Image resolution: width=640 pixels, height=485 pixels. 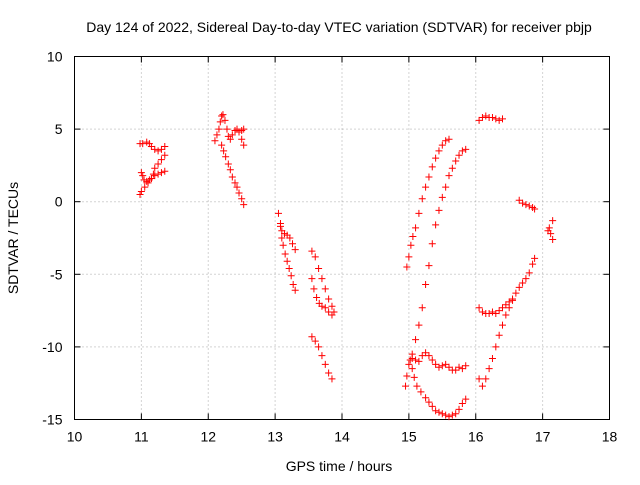 I want to click on series-arc-4a, so click(x=323, y=281).